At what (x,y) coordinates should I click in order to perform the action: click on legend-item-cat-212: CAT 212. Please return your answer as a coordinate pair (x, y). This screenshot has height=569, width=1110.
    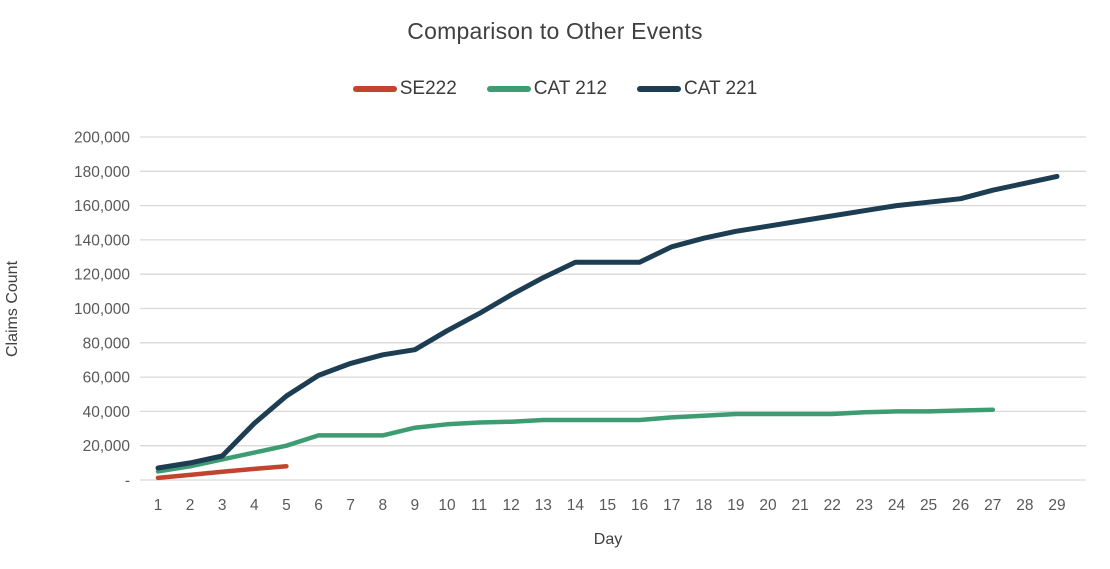
    Looking at the image, I should click on (547, 89).